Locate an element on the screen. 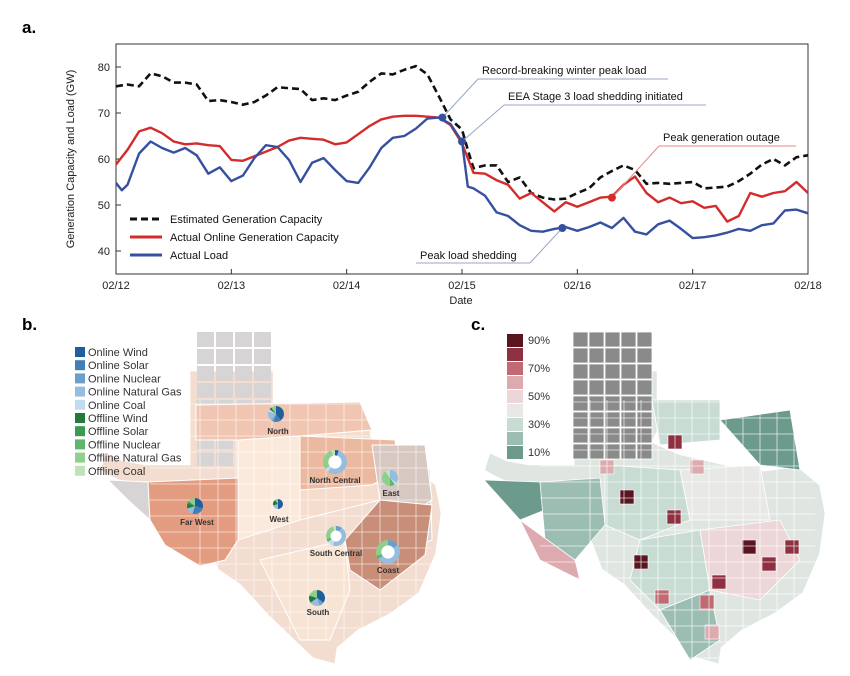 Image resolution: width=850 pixels, height=676 pixels. x-tick-label: 02/15 is located at coordinates (462, 286).